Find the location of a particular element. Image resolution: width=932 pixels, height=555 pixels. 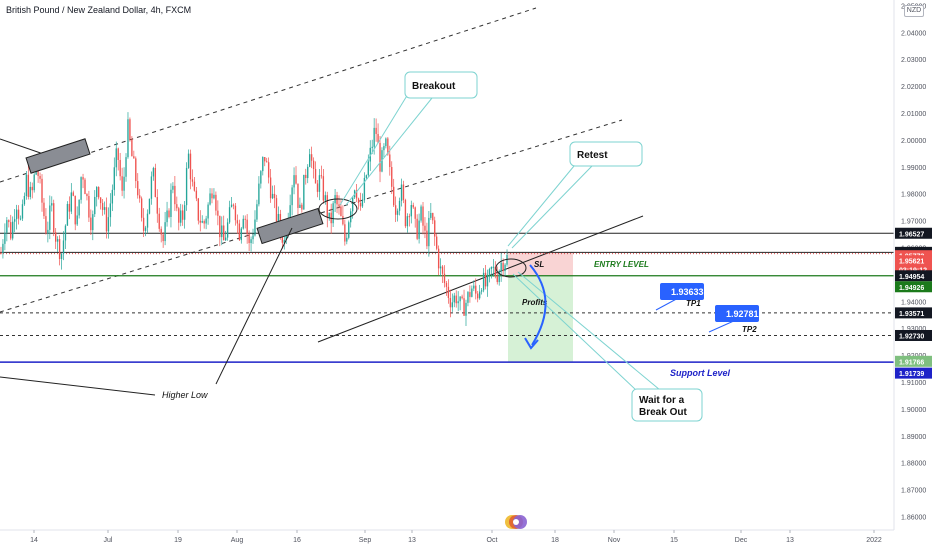

wait-pointer is located at coordinates (574, 332).